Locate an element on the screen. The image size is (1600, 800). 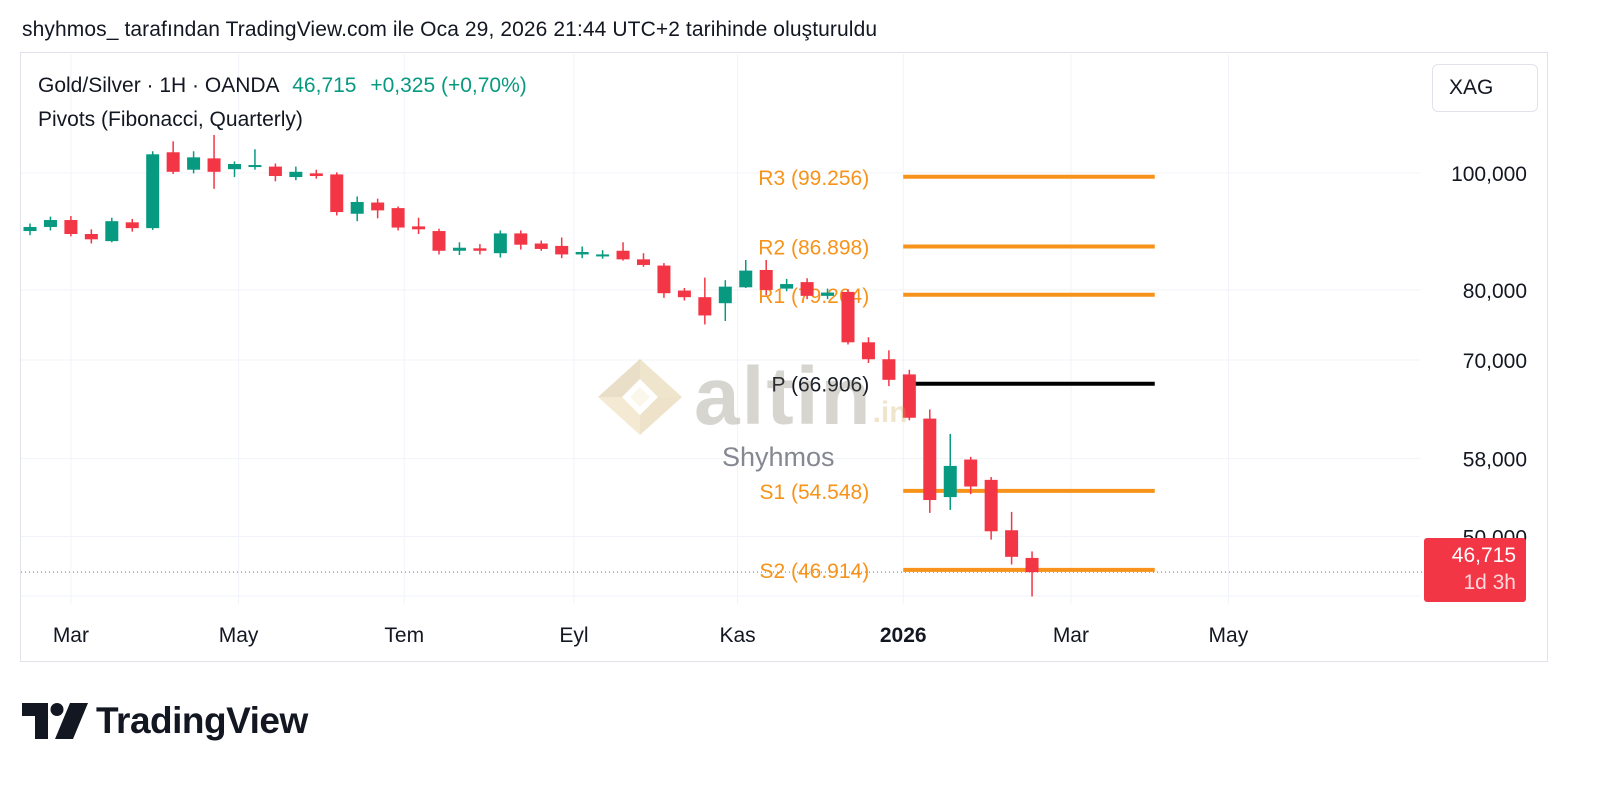
x-tick-label: 2026 is located at coordinates (903, 635).